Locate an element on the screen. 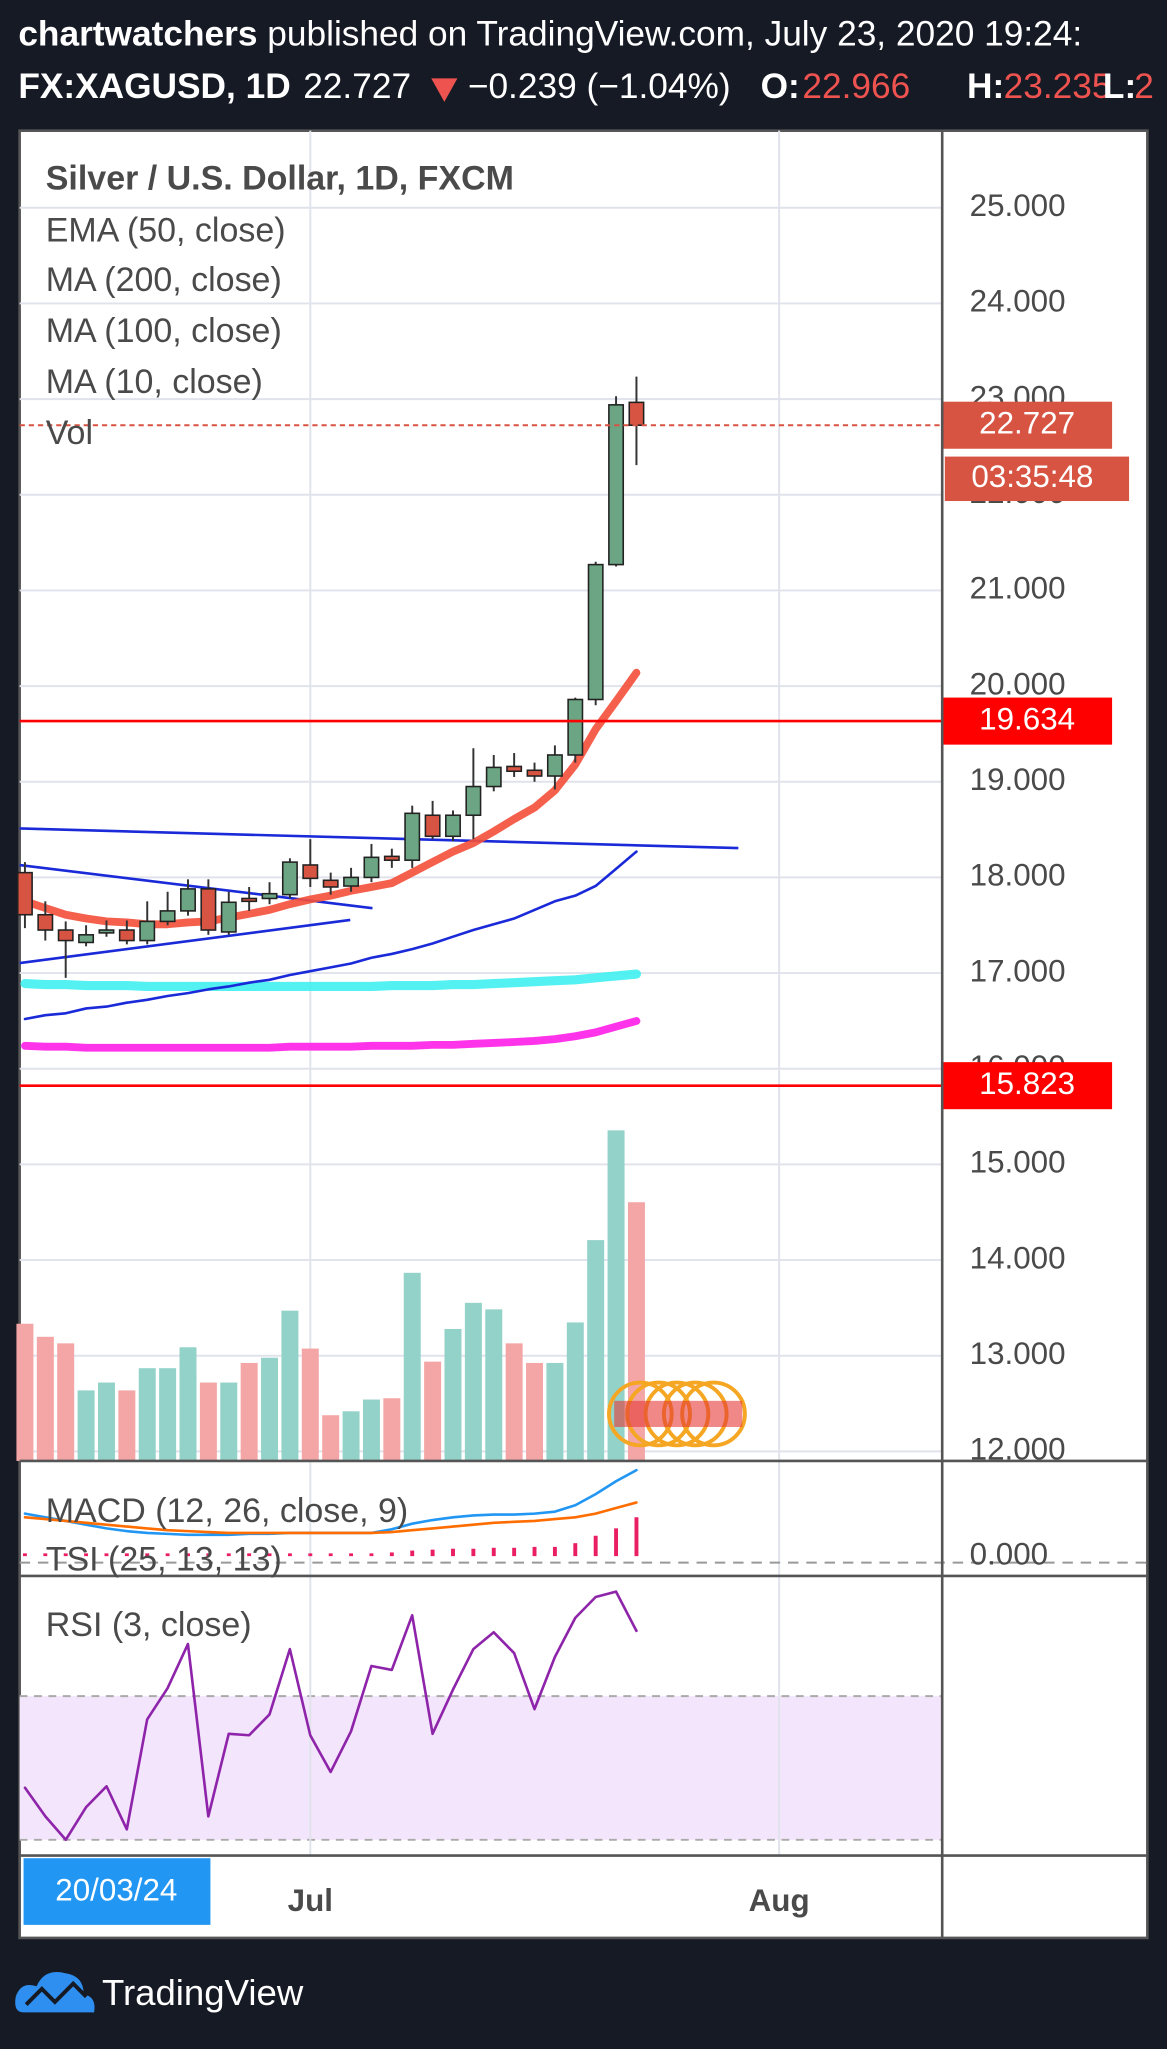 The height and width of the screenshot is (2049, 1167). rsi-title: RSI (3, close) is located at coordinates (149, 1625).